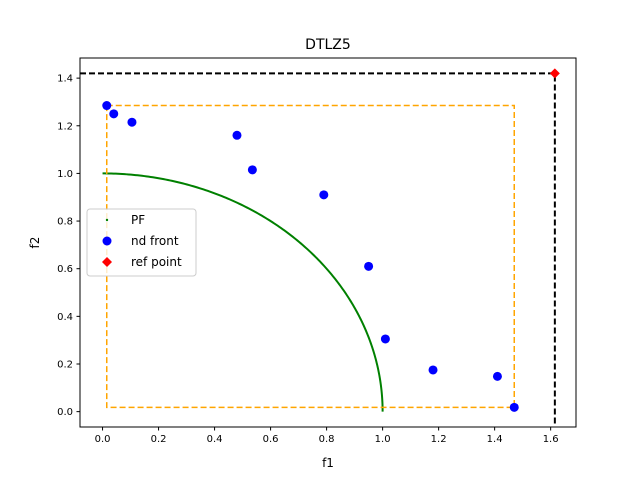  Describe the element at coordinates (65, 269) in the screenshot. I see `y-tick-label: 0.6` at that location.